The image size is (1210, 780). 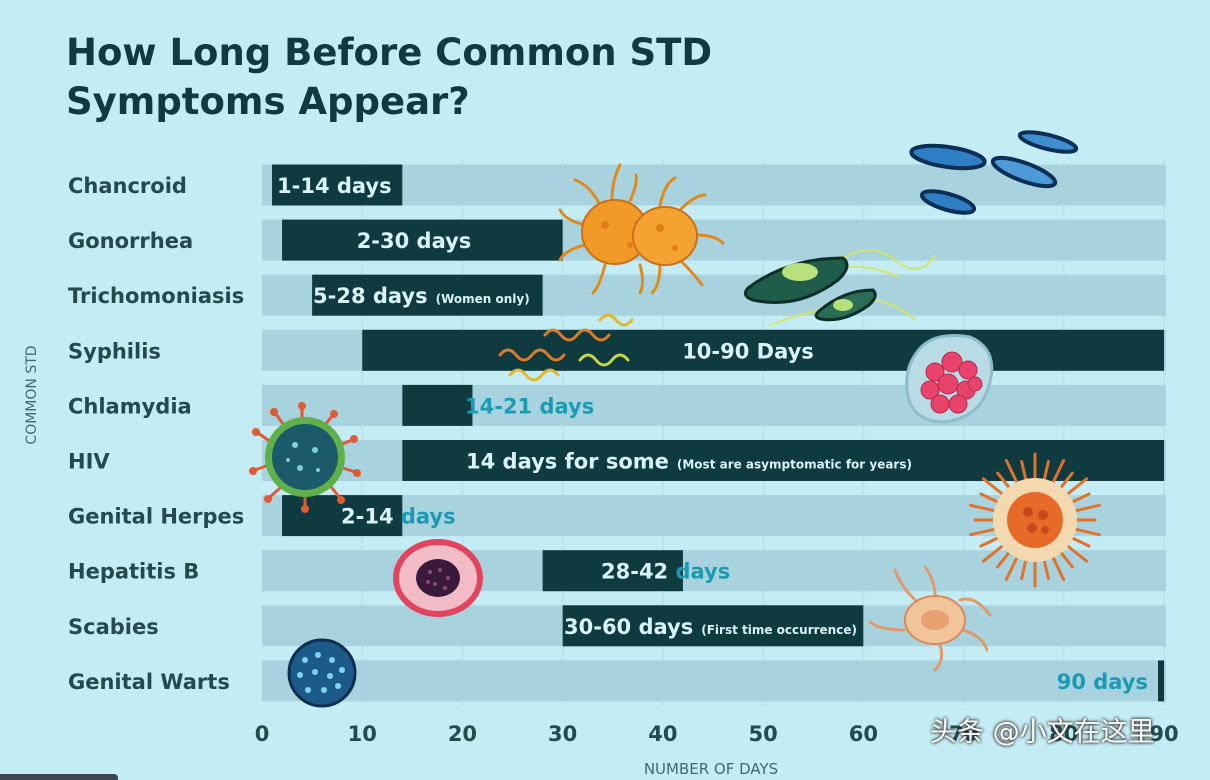 I want to click on bar-value-label: 10-90 Days, so click(x=748, y=351).